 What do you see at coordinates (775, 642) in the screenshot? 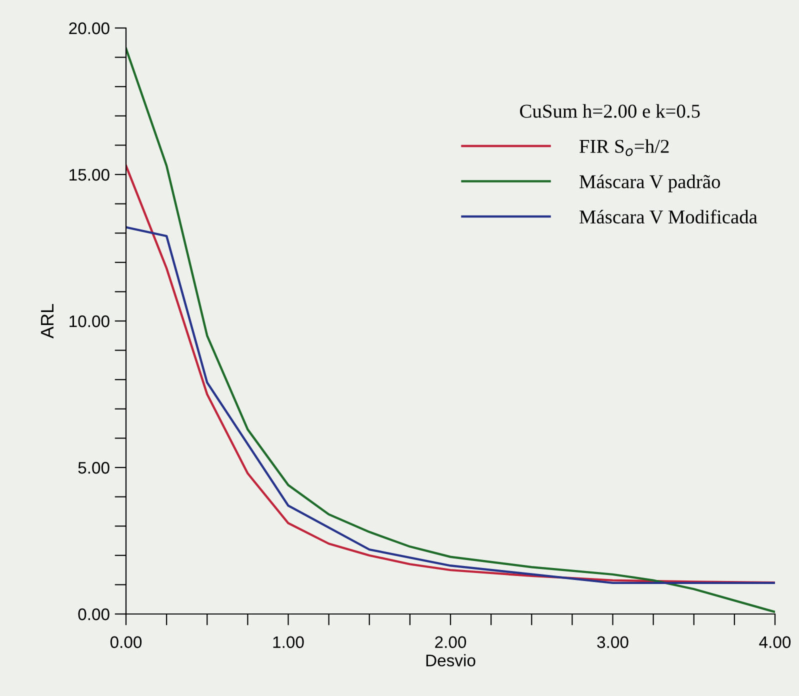
I see `x-tick-label: 4.00` at bounding box center [775, 642].